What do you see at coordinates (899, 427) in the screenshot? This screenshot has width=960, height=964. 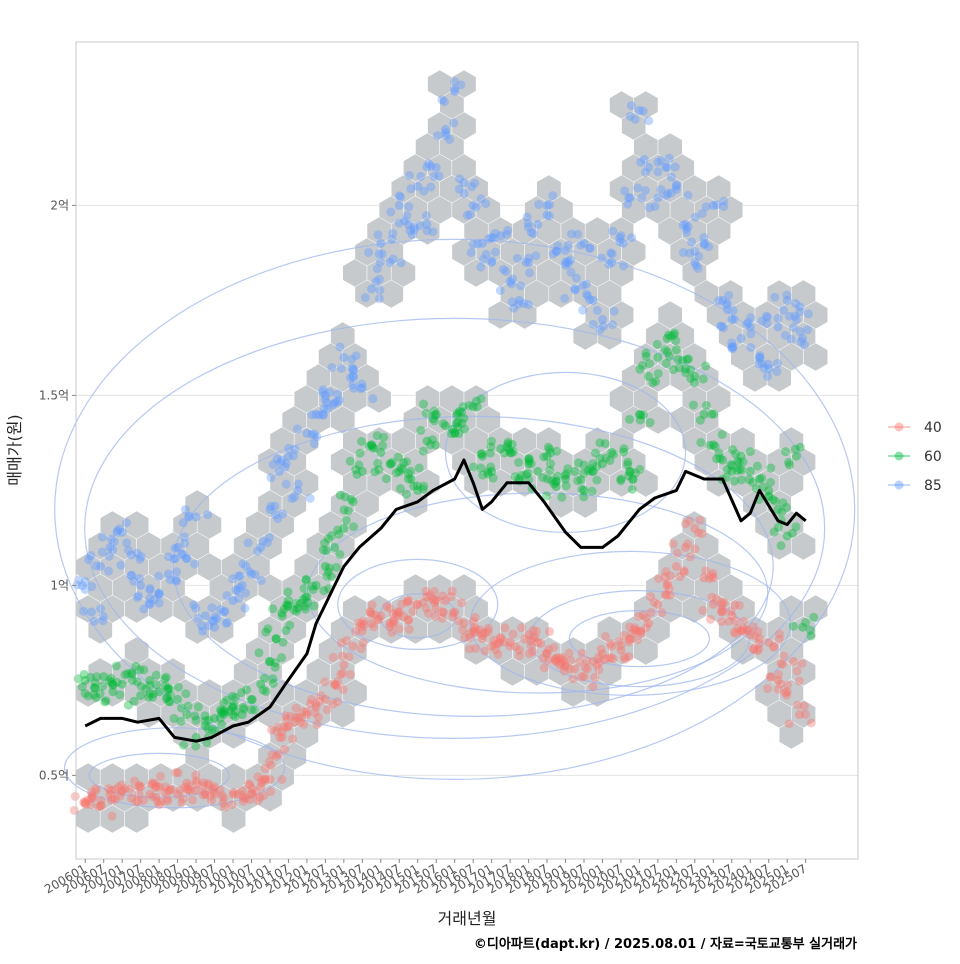 I see `legend-key-point` at bounding box center [899, 427].